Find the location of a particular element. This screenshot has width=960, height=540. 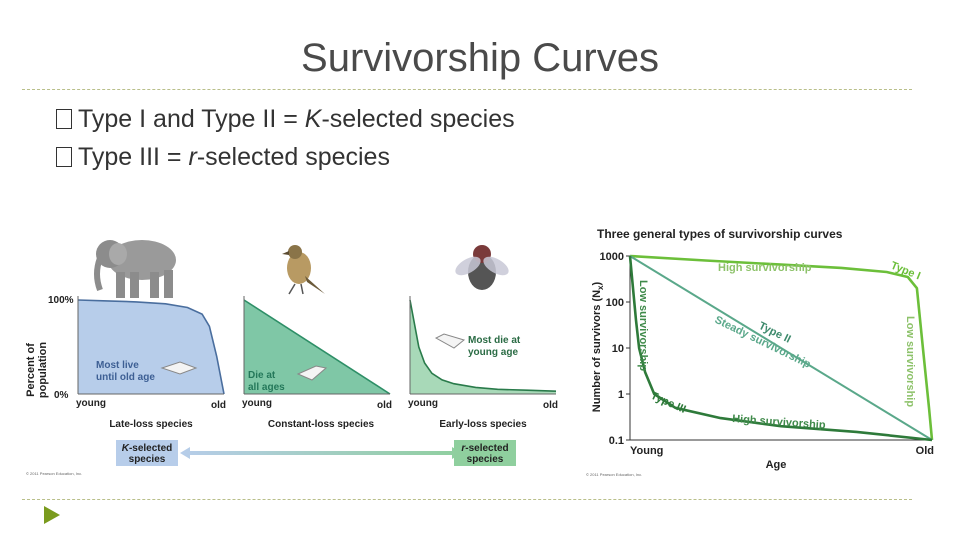

early-loss-note-line2: young age is located at coordinates (493, 352).